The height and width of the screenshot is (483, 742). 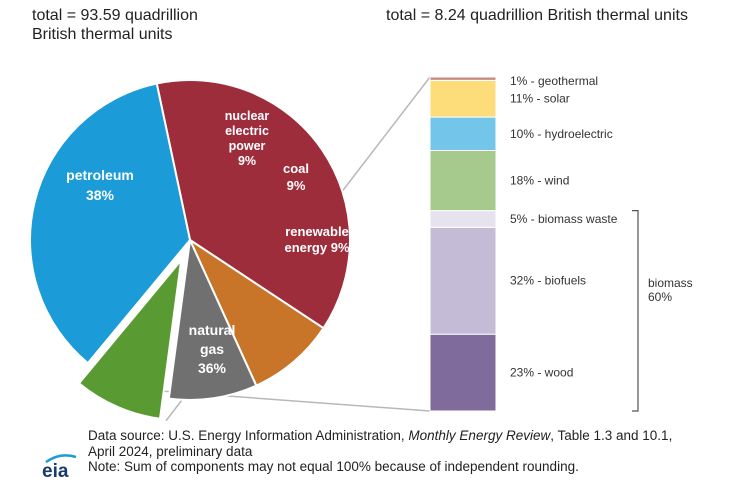 I want to click on bar-segment-biofuels, so click(x=463, y=280).